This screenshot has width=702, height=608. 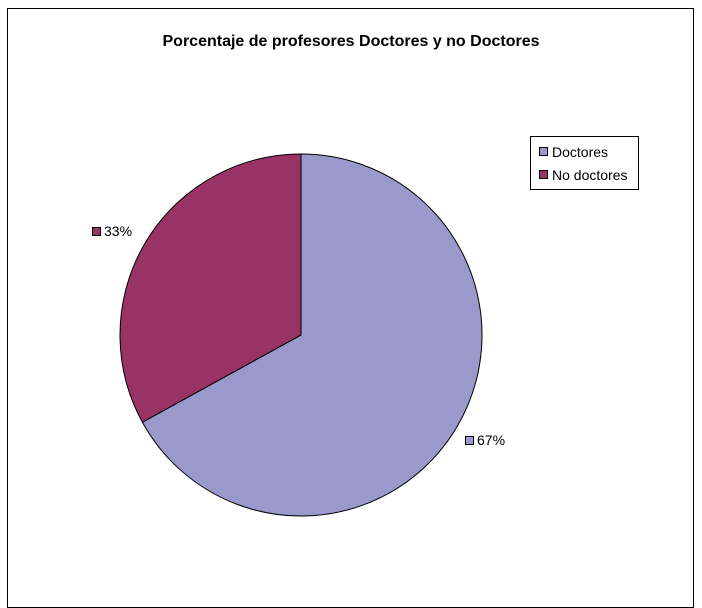 What do you see at coordinates (543, 174) in the screenshot?
I see `legend-swatch-no-doctores` at bounding box center [543, 174].